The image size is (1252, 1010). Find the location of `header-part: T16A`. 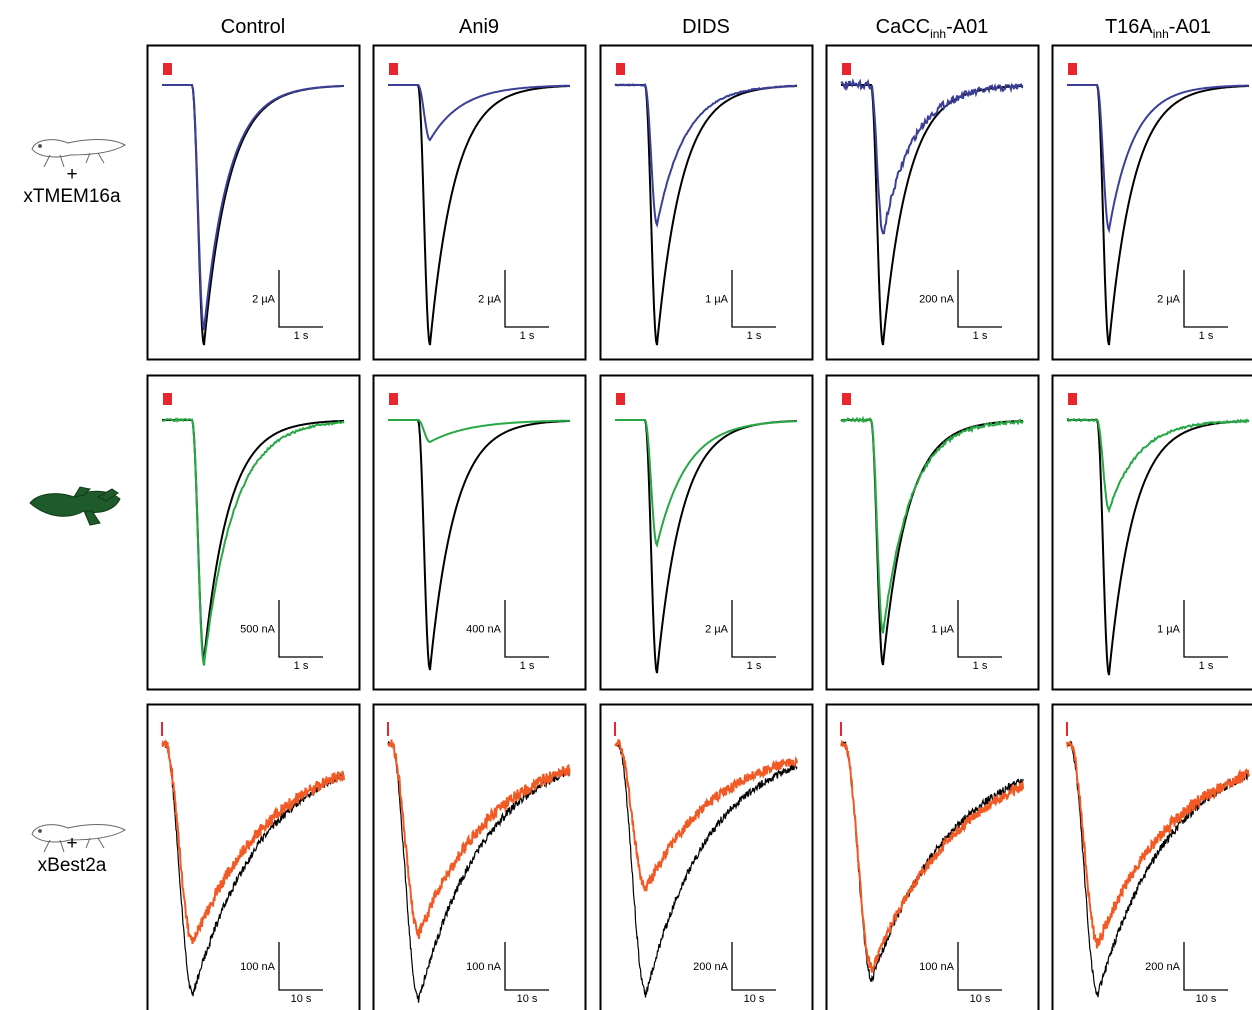

header-part: T16A is located at coordinates (1129, 27).